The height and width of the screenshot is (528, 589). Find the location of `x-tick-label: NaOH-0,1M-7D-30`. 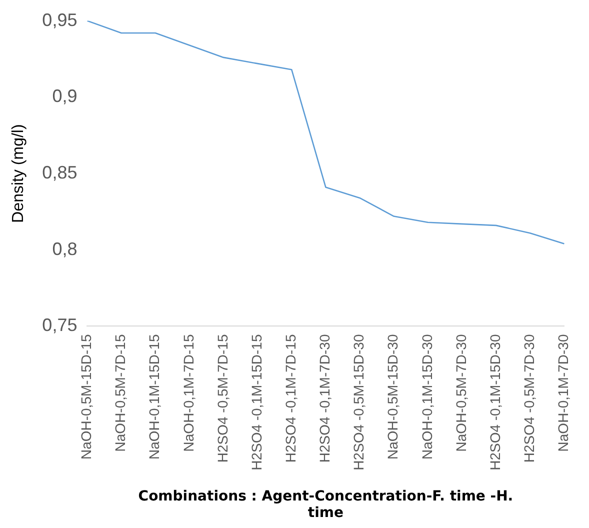

x-tick-label: NaOH-0,1M-7D-30 is located at coordinates (563, 393).